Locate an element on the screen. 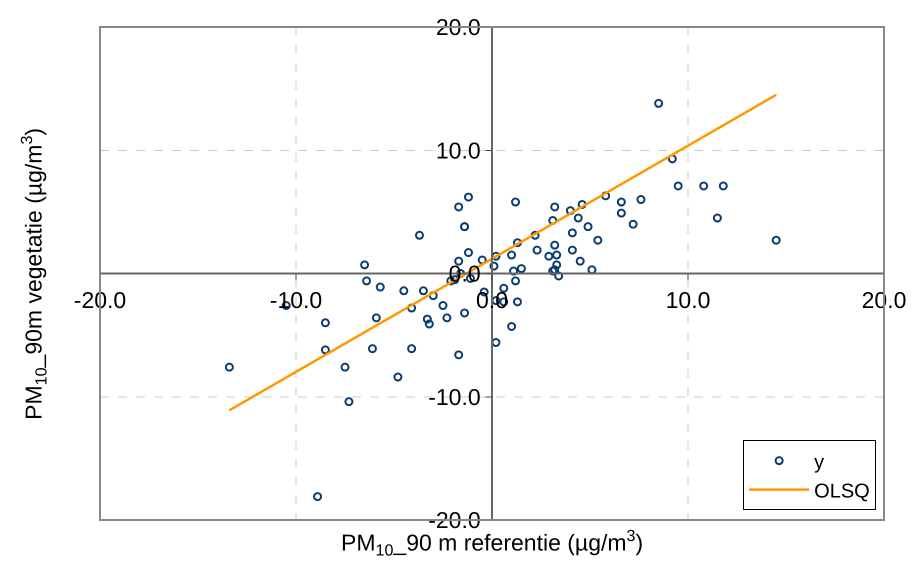 This screenshot has width=919, height=567. x-tick-label: -20.0 is located at coordinates (100, 299).